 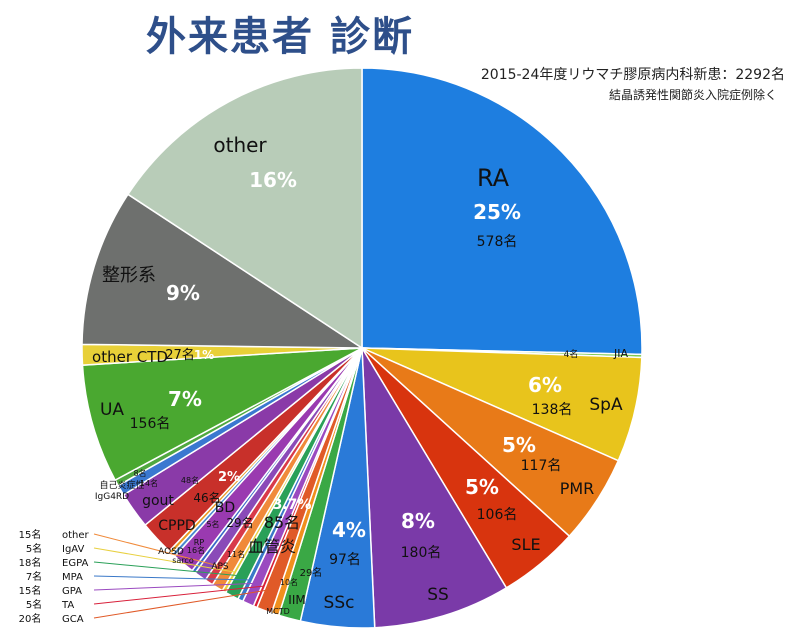 What do you see at coordinates (121, 485) in the screenshot?
I see `slice-label: 自己炎症性` at bounding box center [121, 485].